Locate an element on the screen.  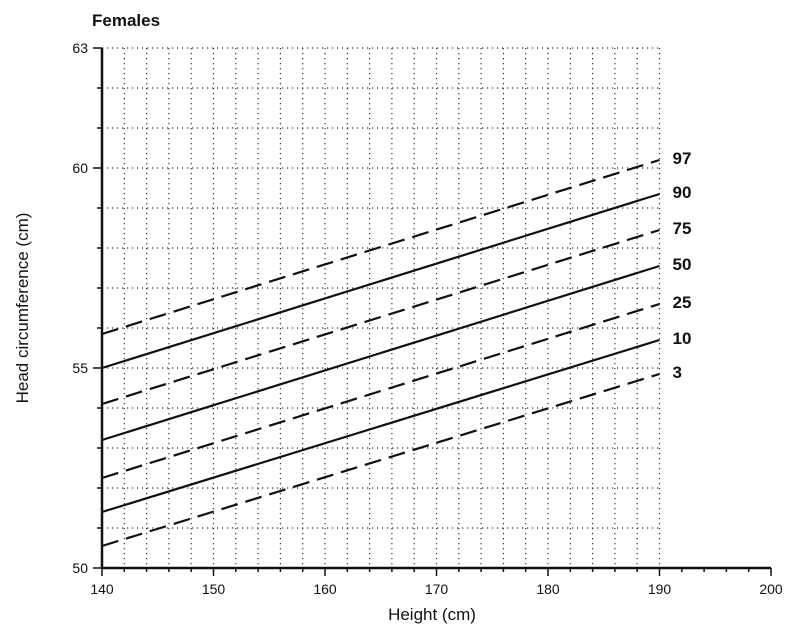
x-tick-label: 150 is located at coordinates (214, 589).